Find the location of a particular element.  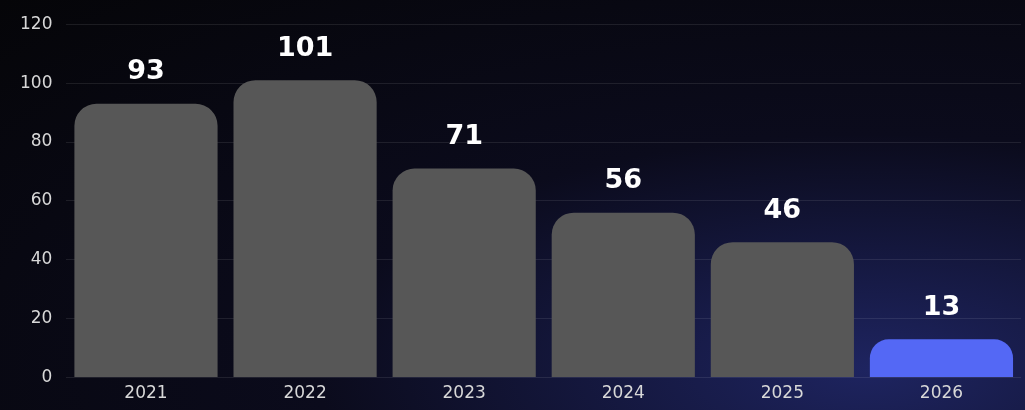

data-label: 46 is located at coordinates (782, 208).